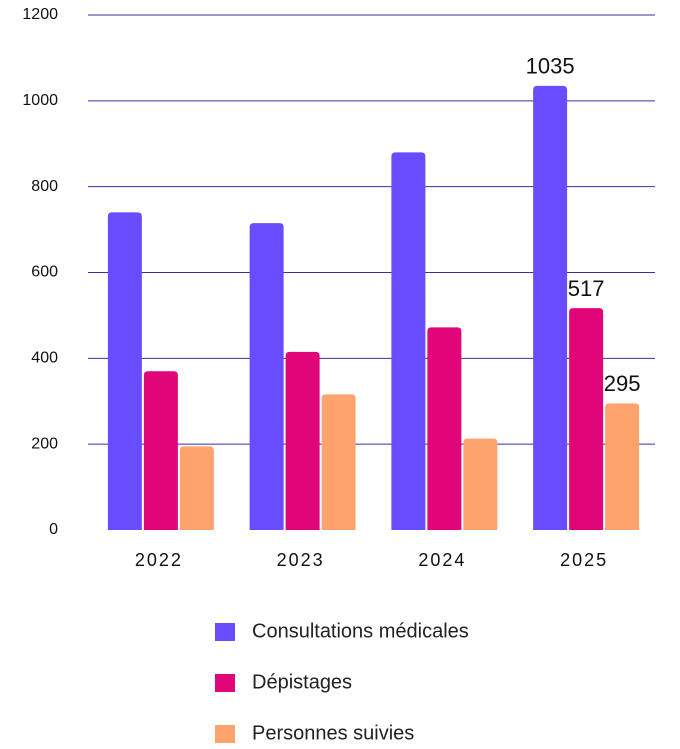 Image resolution: width=680 pixels, height=749 pixels. Describe the element at coordinates (584, 560) in the screenshot. I see `x-tick-label: 2025` at that location.